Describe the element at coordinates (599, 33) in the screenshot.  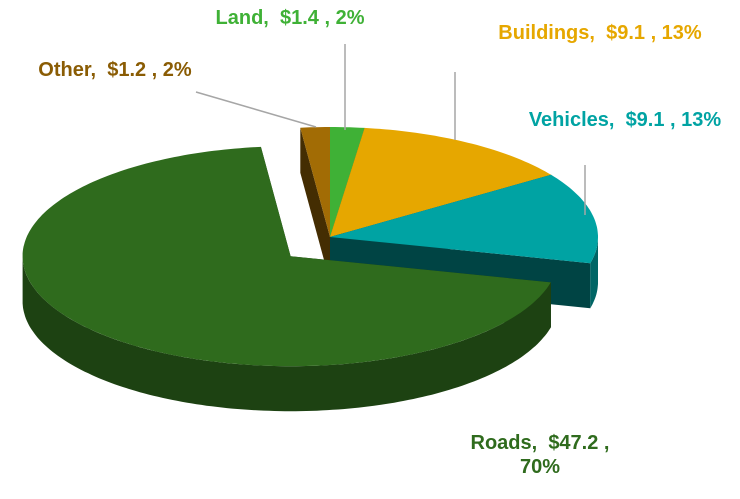
I see `data-label: Buildings, $9.1 , 13%` at that location.